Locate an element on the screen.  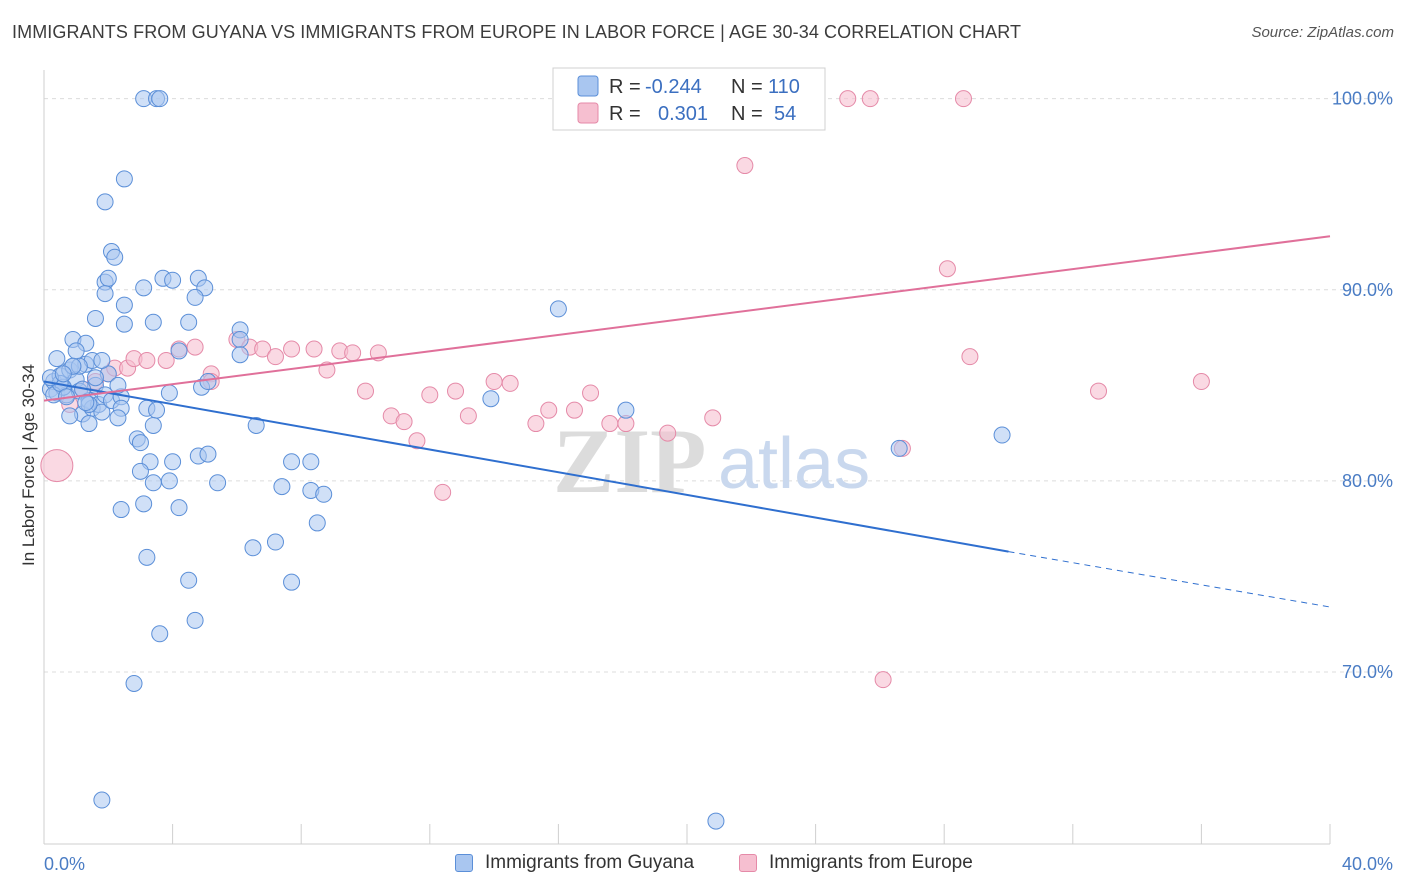
legend: R = -0.244 N = 110 R = 0.301 N = 54 is located at coordinates (689, 99).